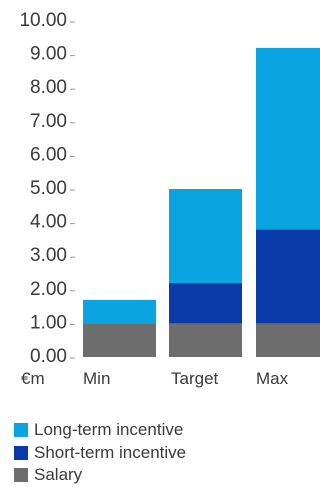 This screenshot has width=320, height=487. What do you see at coordinates (288, 138) in the screenshot?
I see `bar-max-long-term-incentive` at bounding box center [288, 138].